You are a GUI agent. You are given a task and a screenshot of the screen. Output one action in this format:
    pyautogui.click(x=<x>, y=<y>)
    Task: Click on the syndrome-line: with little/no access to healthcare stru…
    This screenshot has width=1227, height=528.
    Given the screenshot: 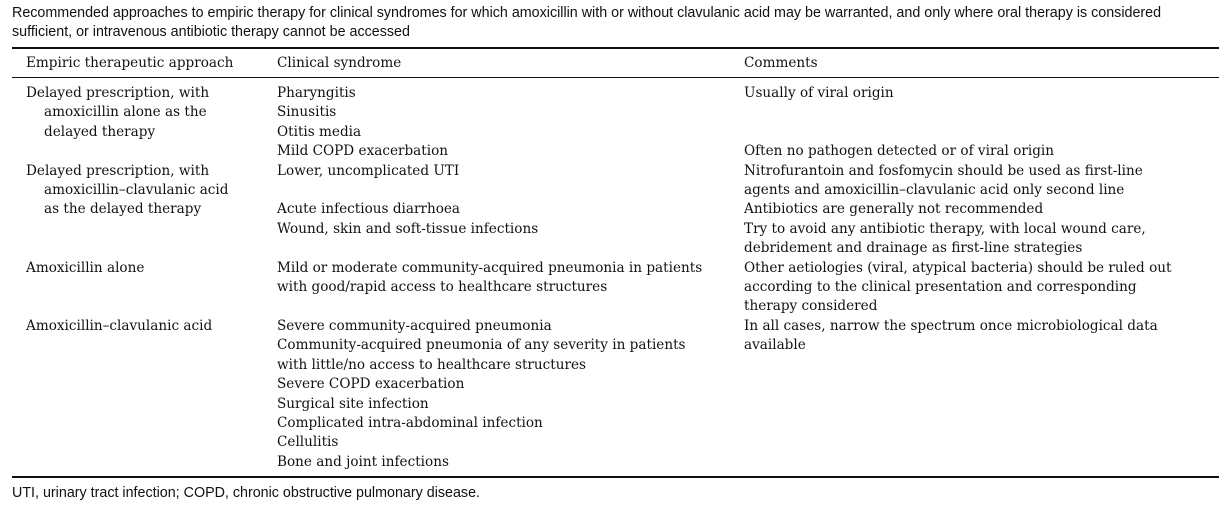 What is the action you would take?
    pyautogui.click(x=432, y=364)
    